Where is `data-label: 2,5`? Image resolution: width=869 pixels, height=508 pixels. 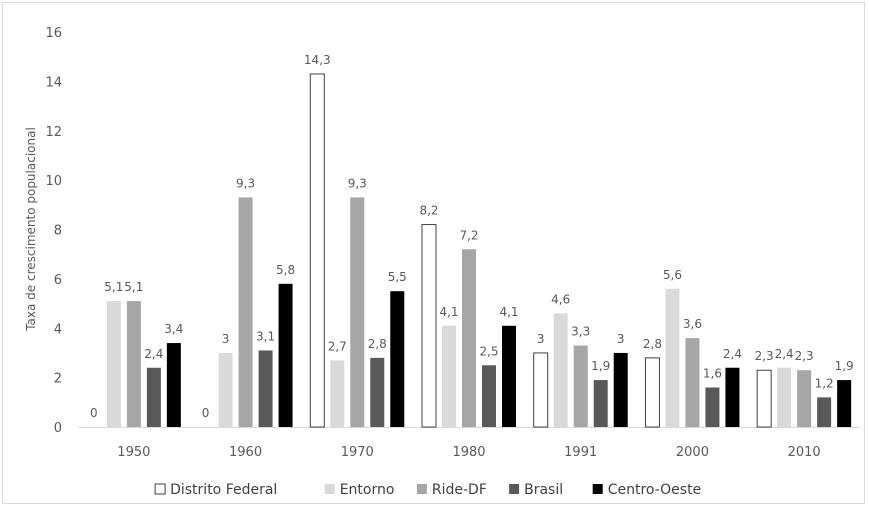
data-label: 2,5 is located at coordinates (488, 351).